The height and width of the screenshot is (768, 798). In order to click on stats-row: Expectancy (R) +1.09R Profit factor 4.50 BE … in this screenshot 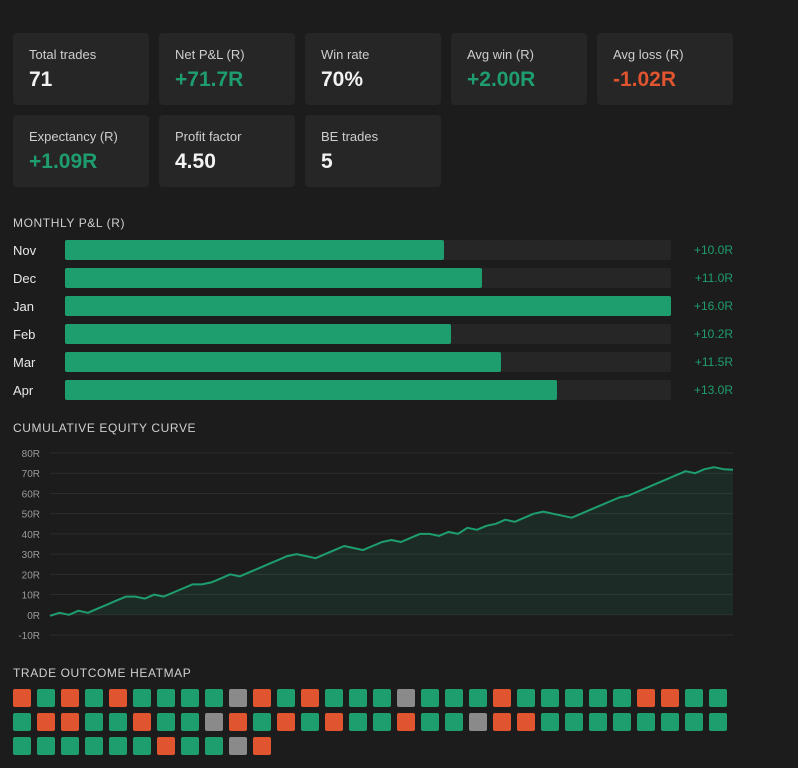, I will do `click(375, 151)`.